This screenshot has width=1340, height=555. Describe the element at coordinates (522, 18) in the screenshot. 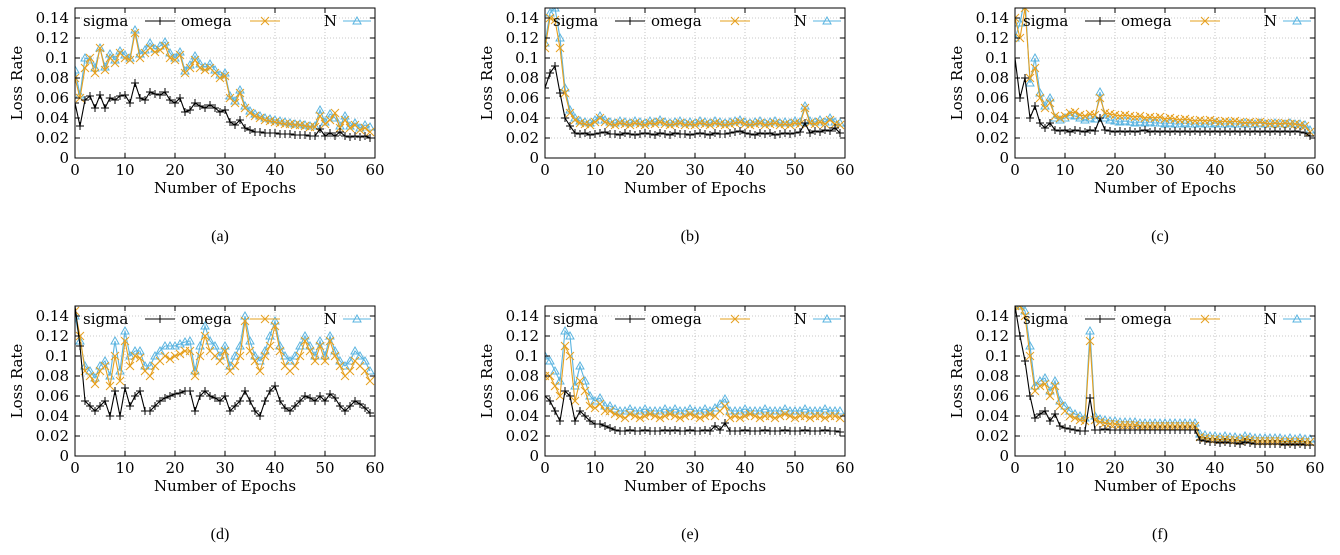

I see `y-tick-label: 0.14` at that location.